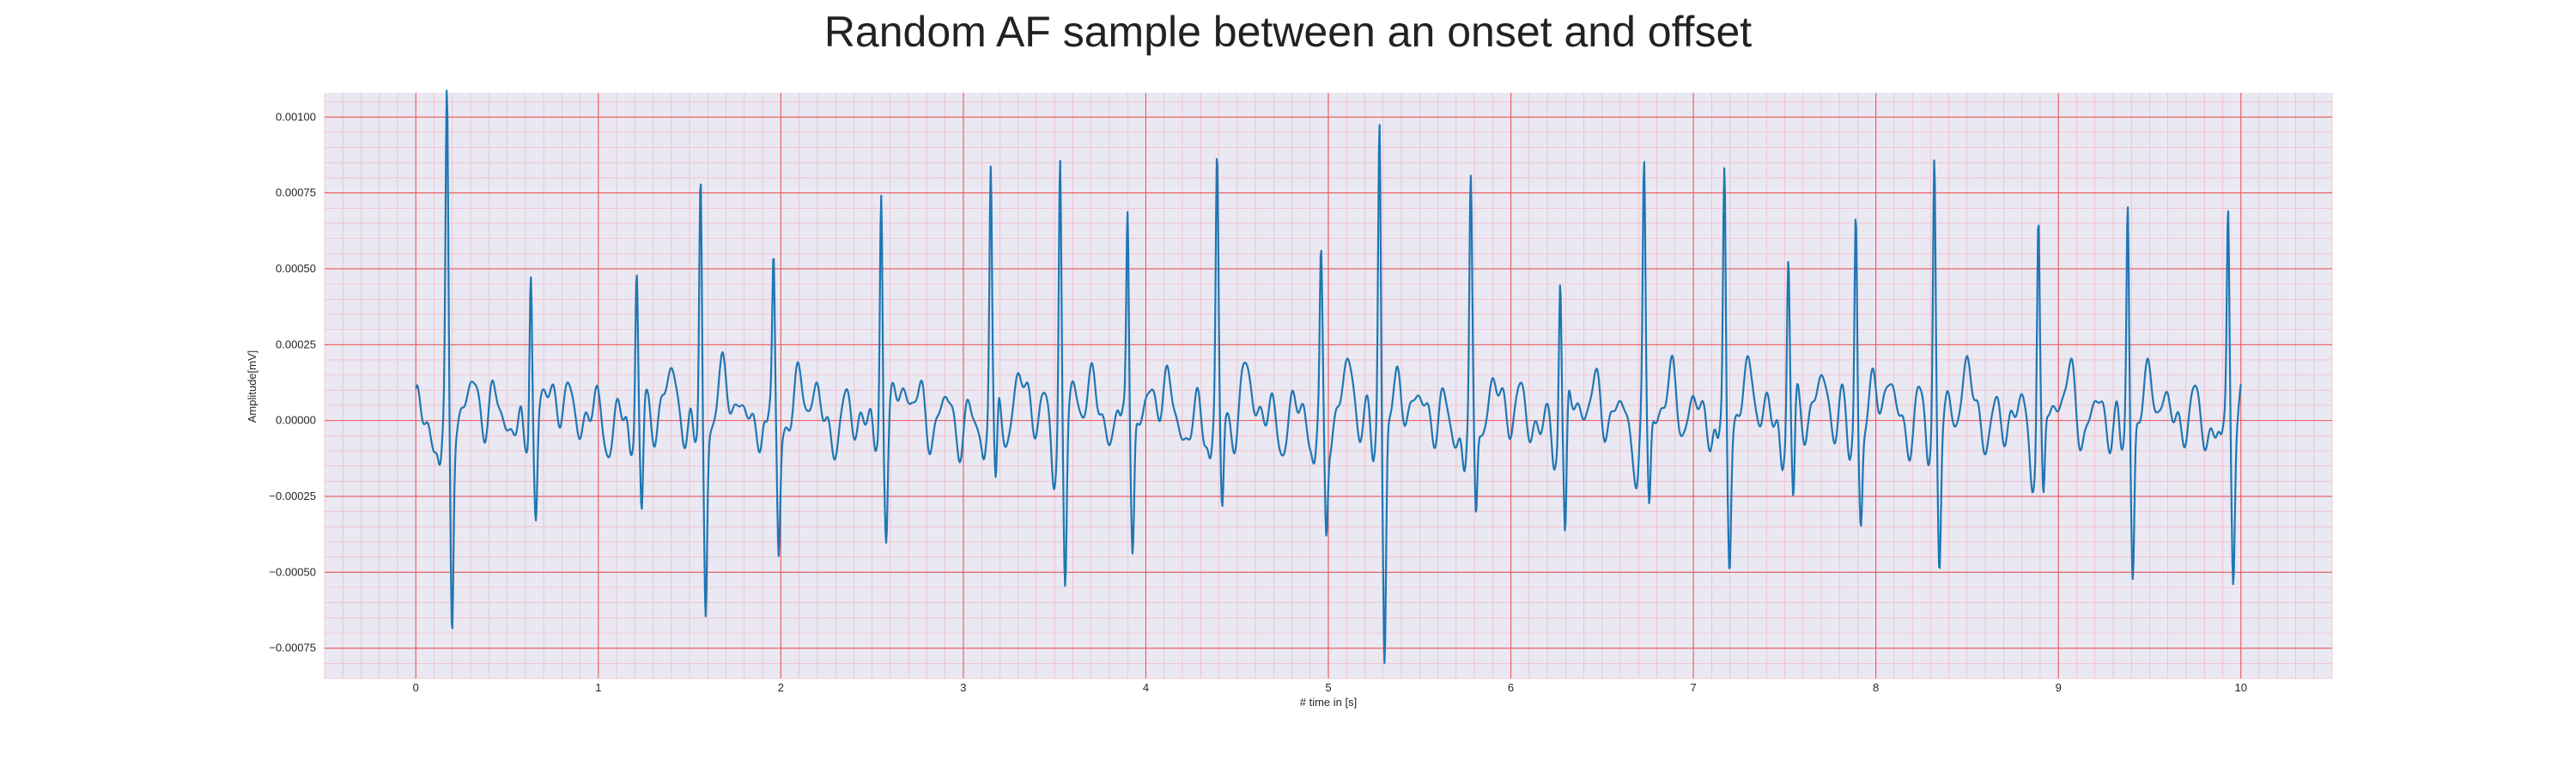  Describe the element at coordinates (1328, 702) in the screenshot. I see `x-axis-label: # time in [s]` at that location.